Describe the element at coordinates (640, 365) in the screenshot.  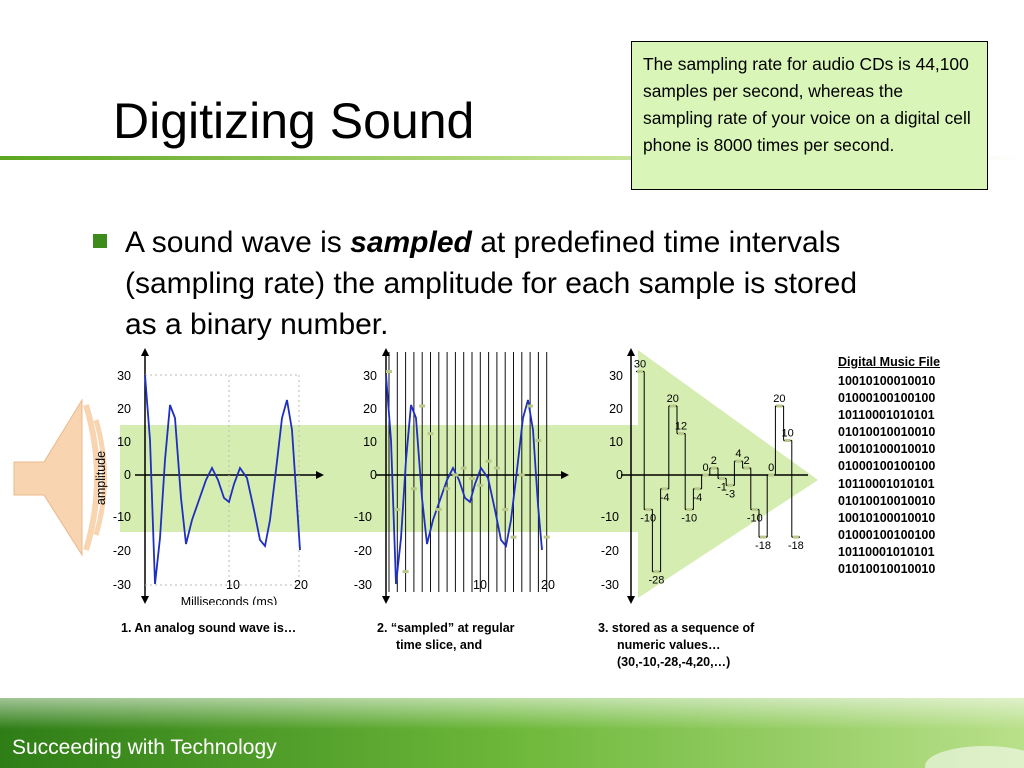
I see `sample-value-label: 30` at that location.